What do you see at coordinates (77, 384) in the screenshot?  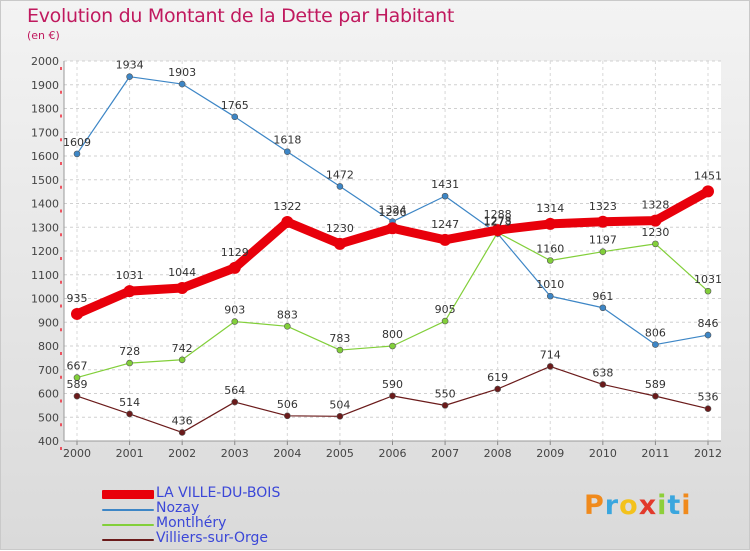 I see `data-label-villiers-sur-orge: 589` at bounding box center [77, 384].